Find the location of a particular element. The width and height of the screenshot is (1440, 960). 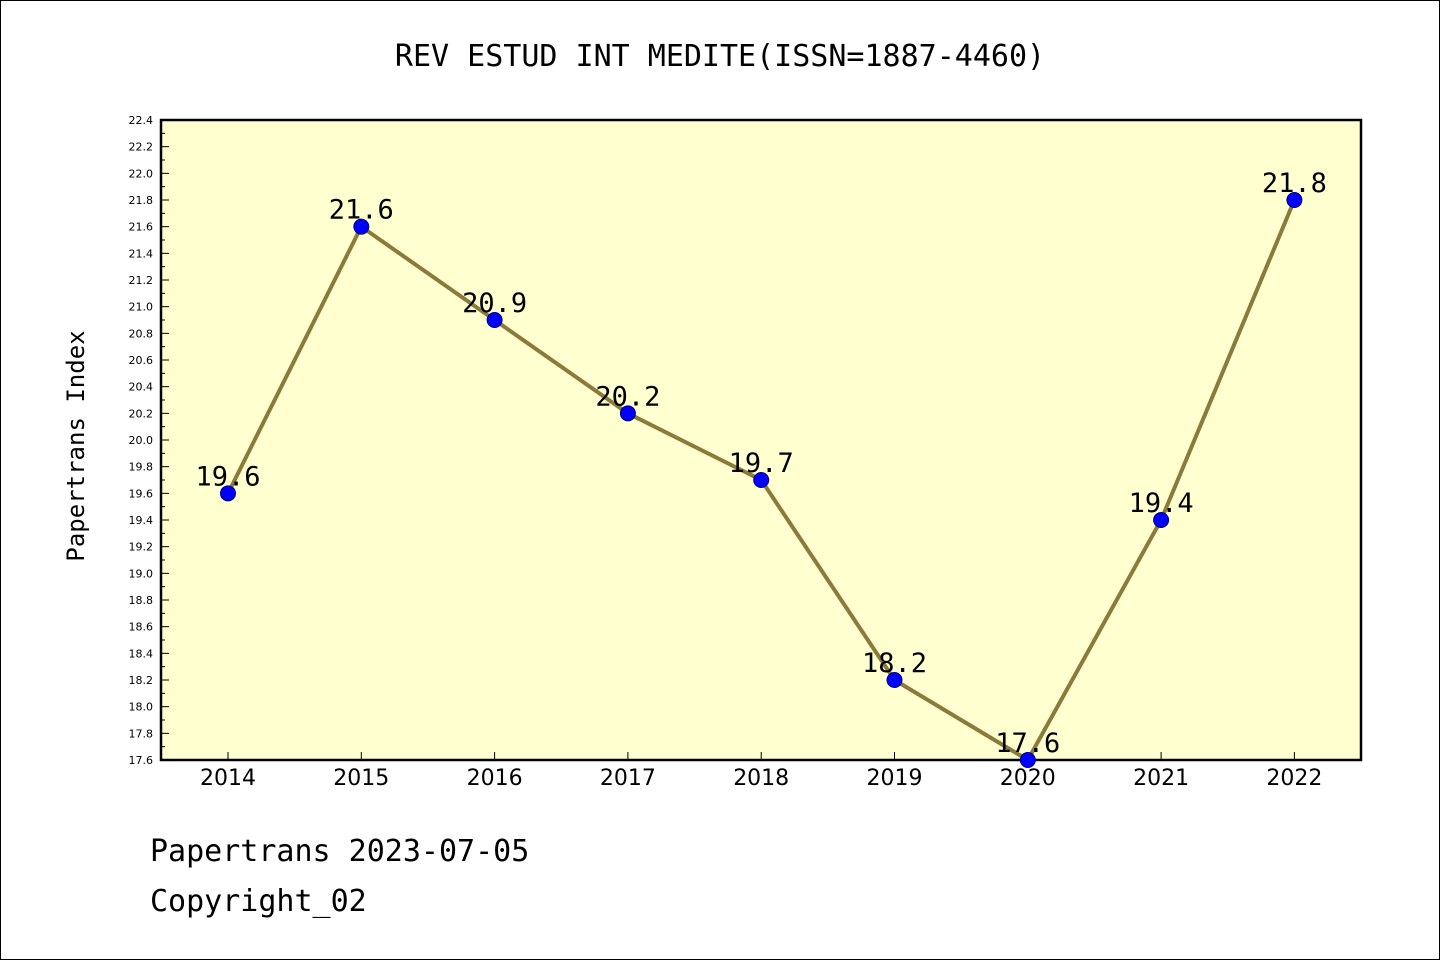

chart-title: REV ESTUD INT MEDITE(ISSN=1887-4460) is located at coordinates (720, 56).